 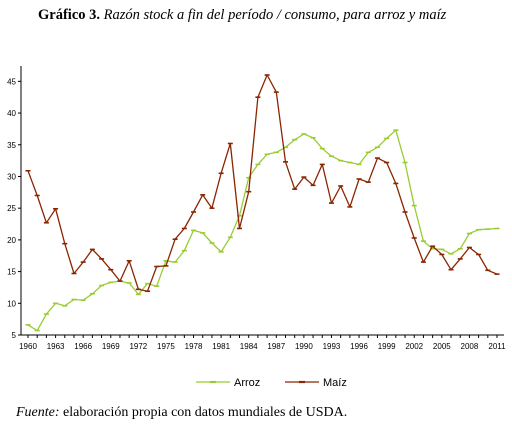 I want to click on x-tick-label: 1990, so click(x=304, y=346).